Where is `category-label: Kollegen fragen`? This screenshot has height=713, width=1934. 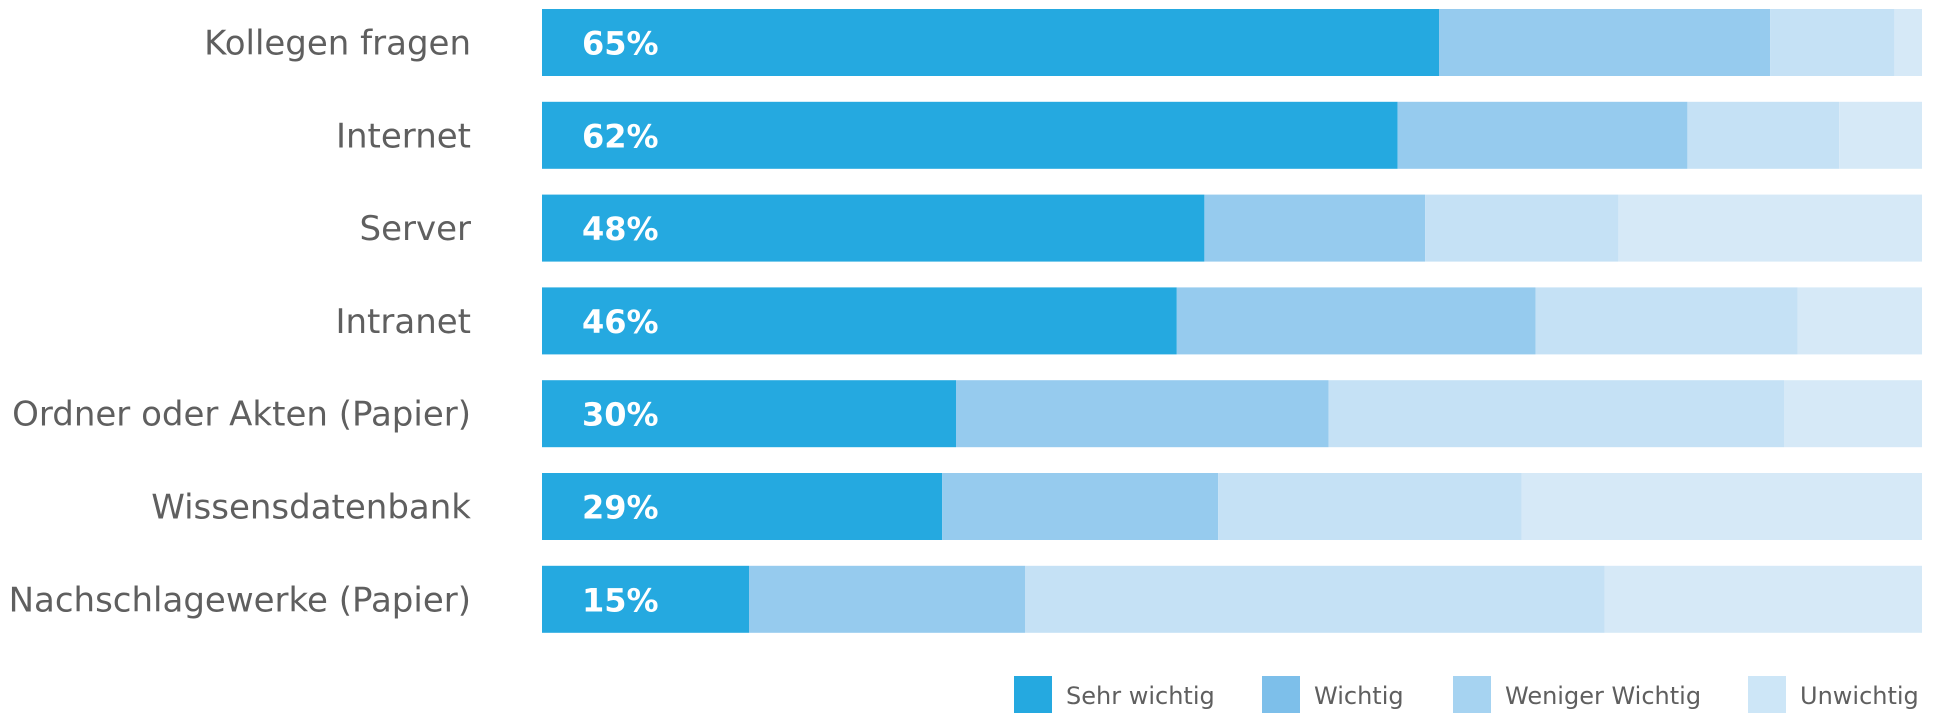 category-label: Kollegen fragen is located at coordinates (337, 44).